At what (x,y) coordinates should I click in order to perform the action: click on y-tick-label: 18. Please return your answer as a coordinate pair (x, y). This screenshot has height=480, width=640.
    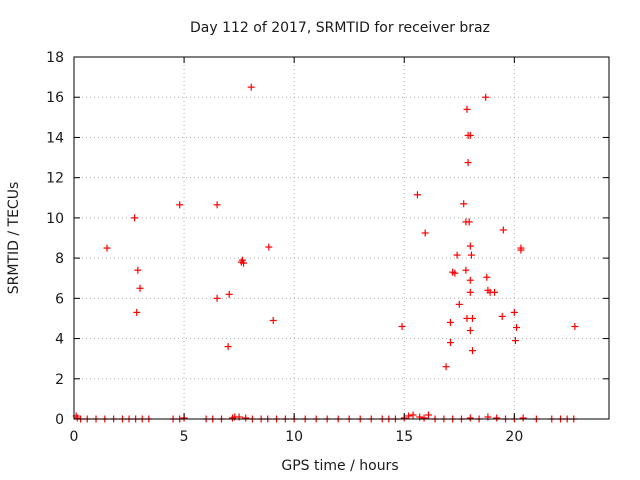
    Looking at the image, I should click on (55, 58).